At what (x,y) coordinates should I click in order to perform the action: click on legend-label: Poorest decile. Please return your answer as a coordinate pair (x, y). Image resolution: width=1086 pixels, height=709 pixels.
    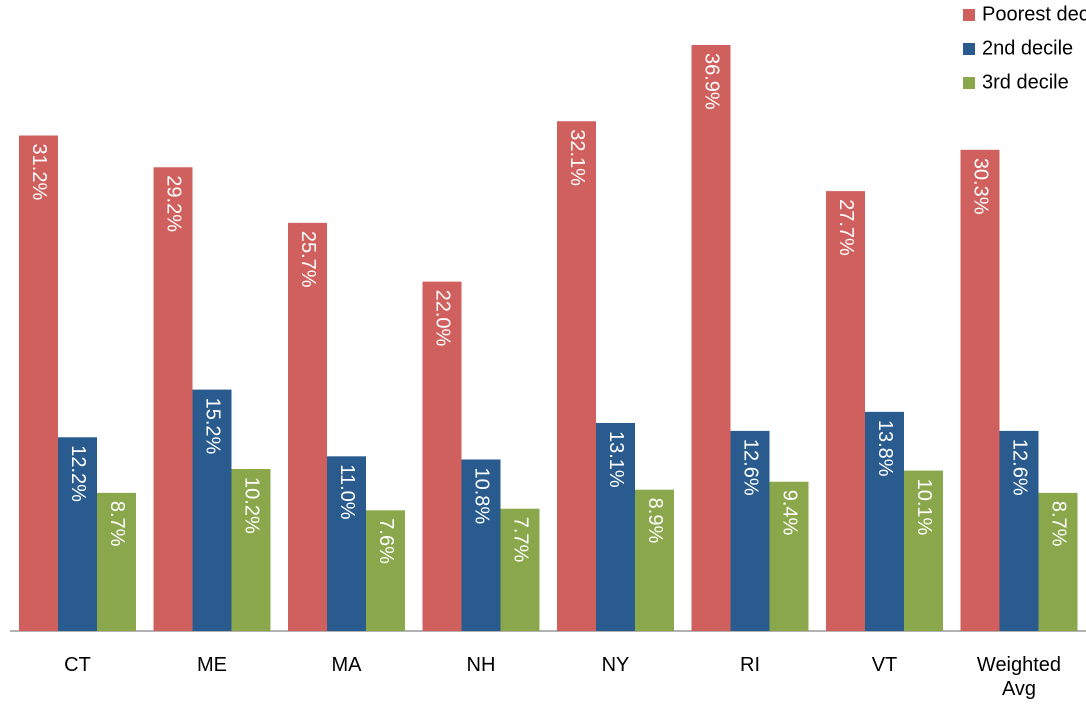
    Looking at the image, I should click on (1034, 14).